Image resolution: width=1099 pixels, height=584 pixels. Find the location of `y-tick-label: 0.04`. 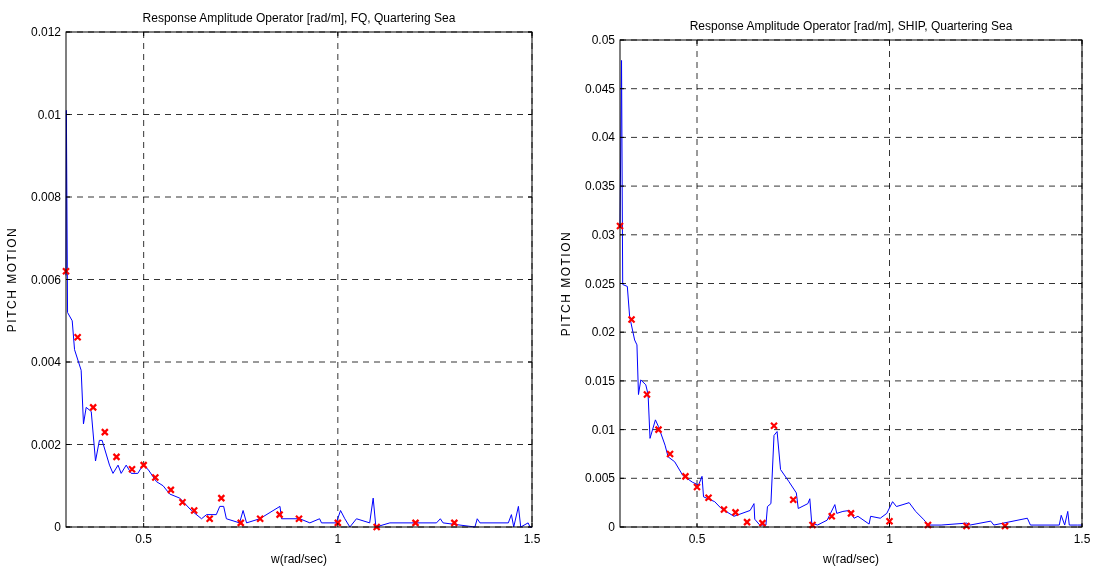

y-tick-label: 0.04 is located at coordinates (603, 137).